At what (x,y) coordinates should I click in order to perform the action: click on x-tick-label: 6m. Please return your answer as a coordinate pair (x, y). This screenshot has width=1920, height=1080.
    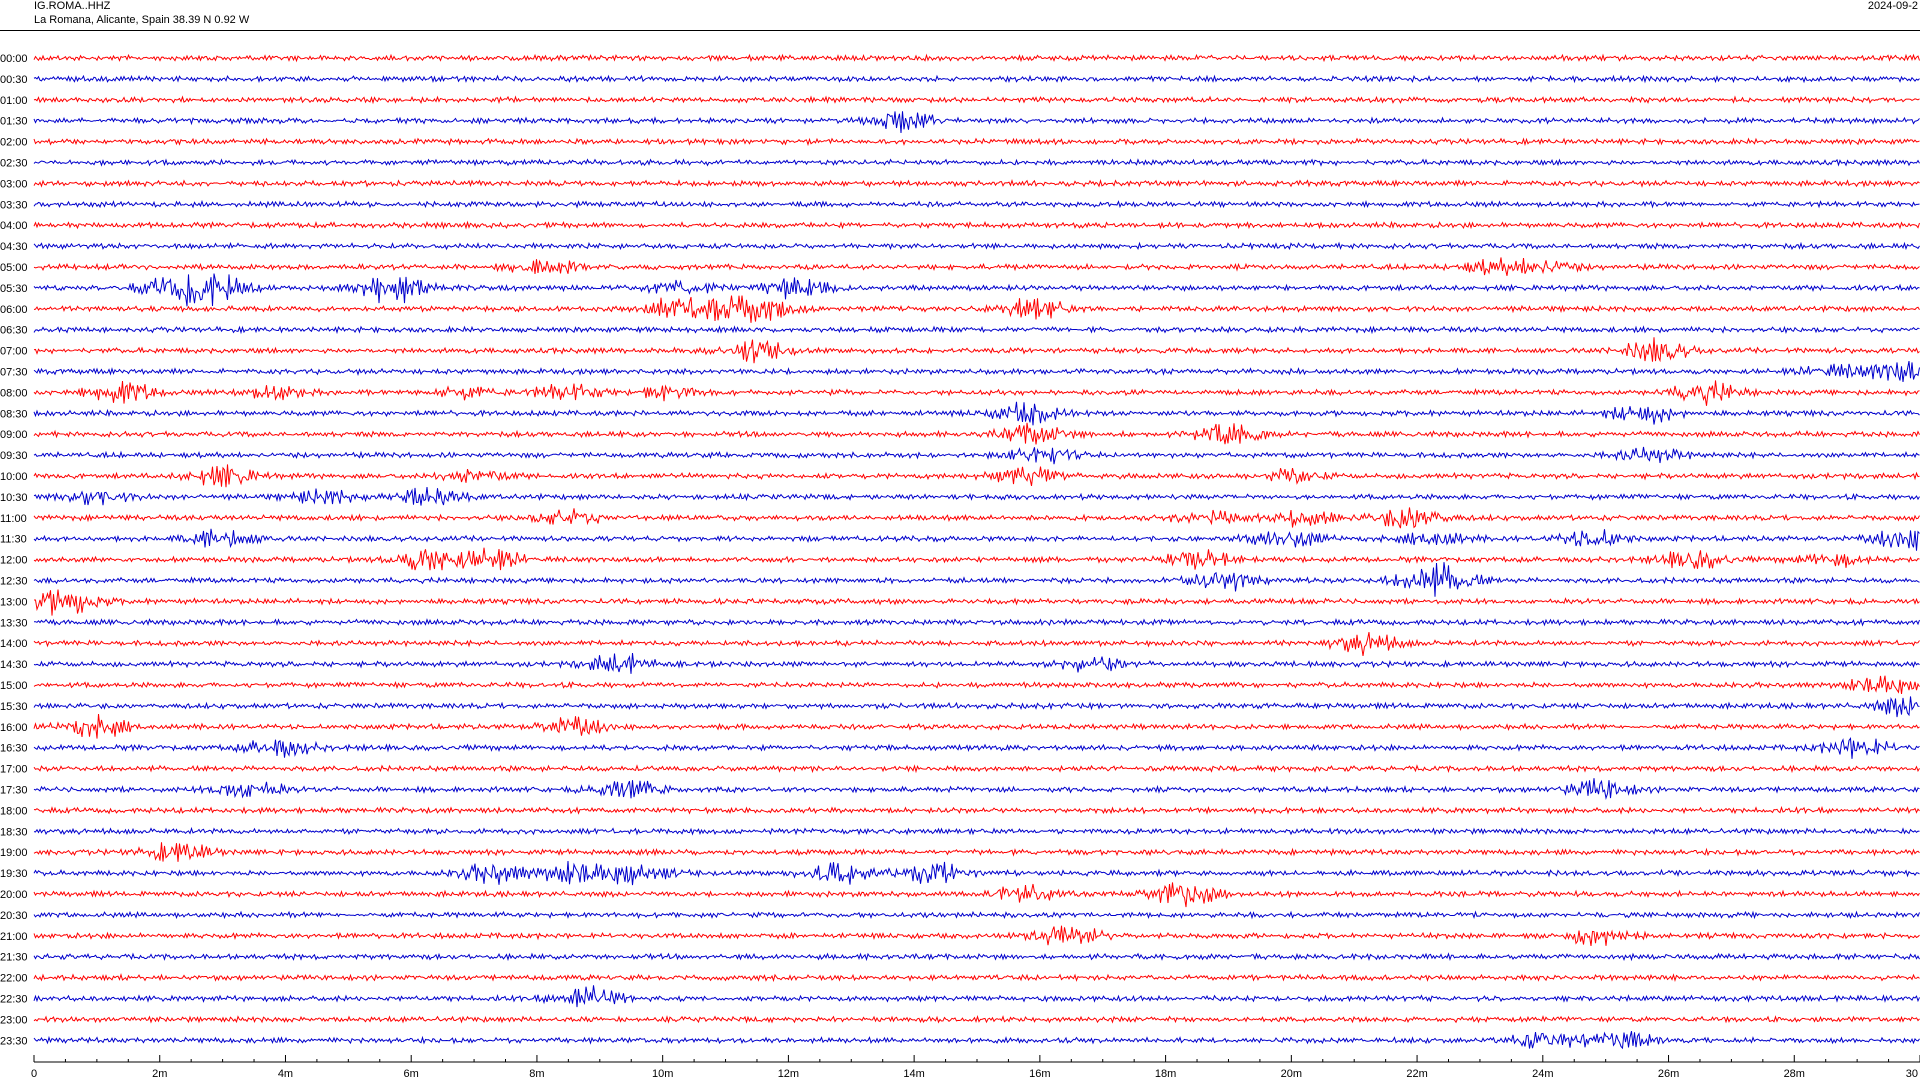
    Looking at the image, I should click on (411, 1074).